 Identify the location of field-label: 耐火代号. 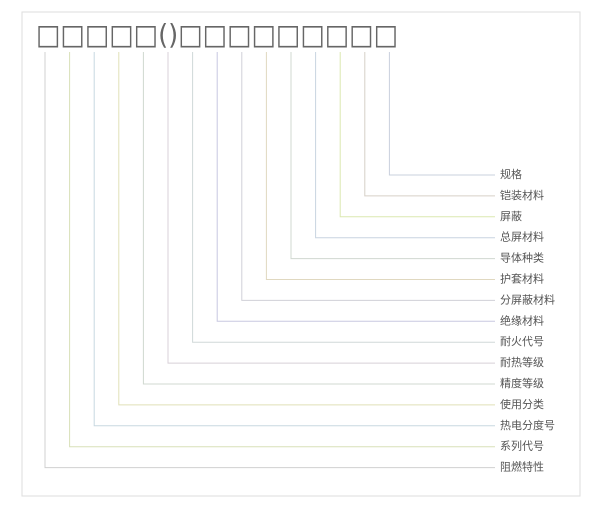
(522, 341).